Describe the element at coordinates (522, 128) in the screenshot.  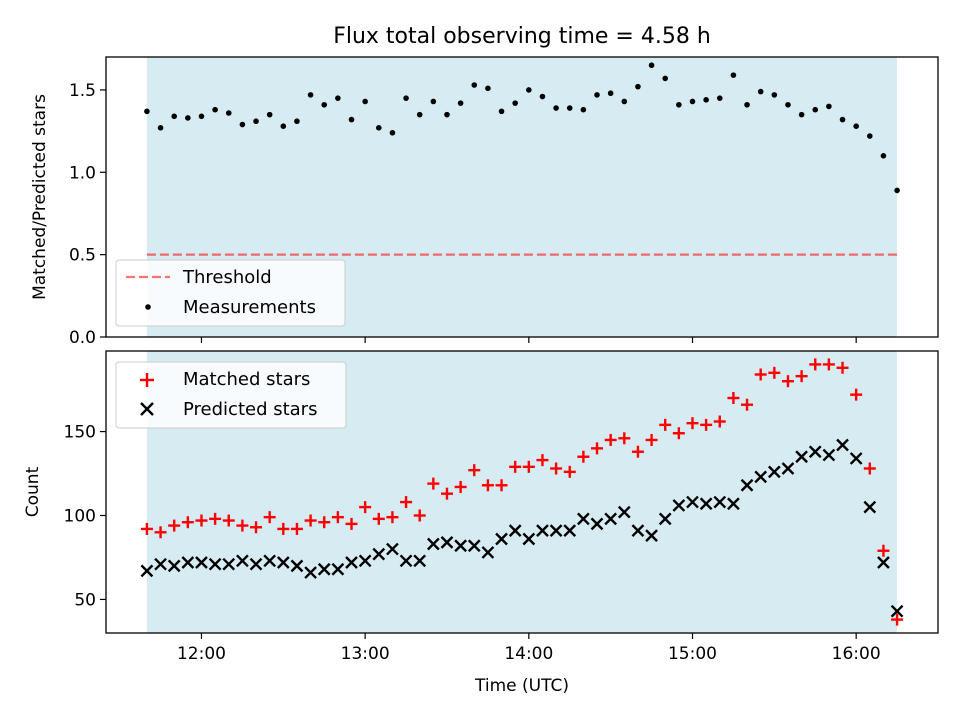
I see `measurement-points` at that location.